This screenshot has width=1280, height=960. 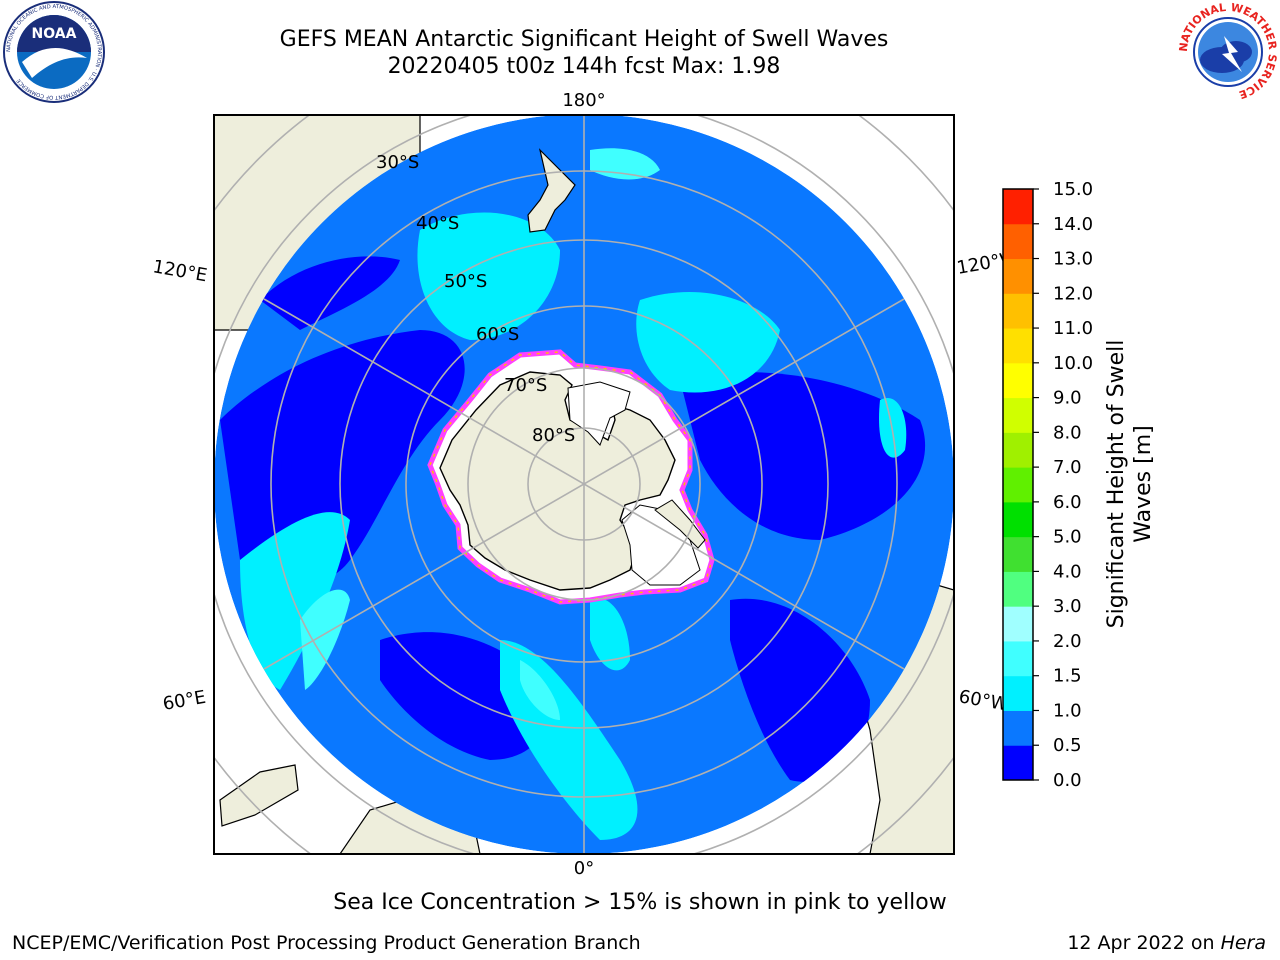 What do you see at coordinates (680, 524) in the screenshot?
I see `antarctic-peninsula` at bounding box center [680, 524].